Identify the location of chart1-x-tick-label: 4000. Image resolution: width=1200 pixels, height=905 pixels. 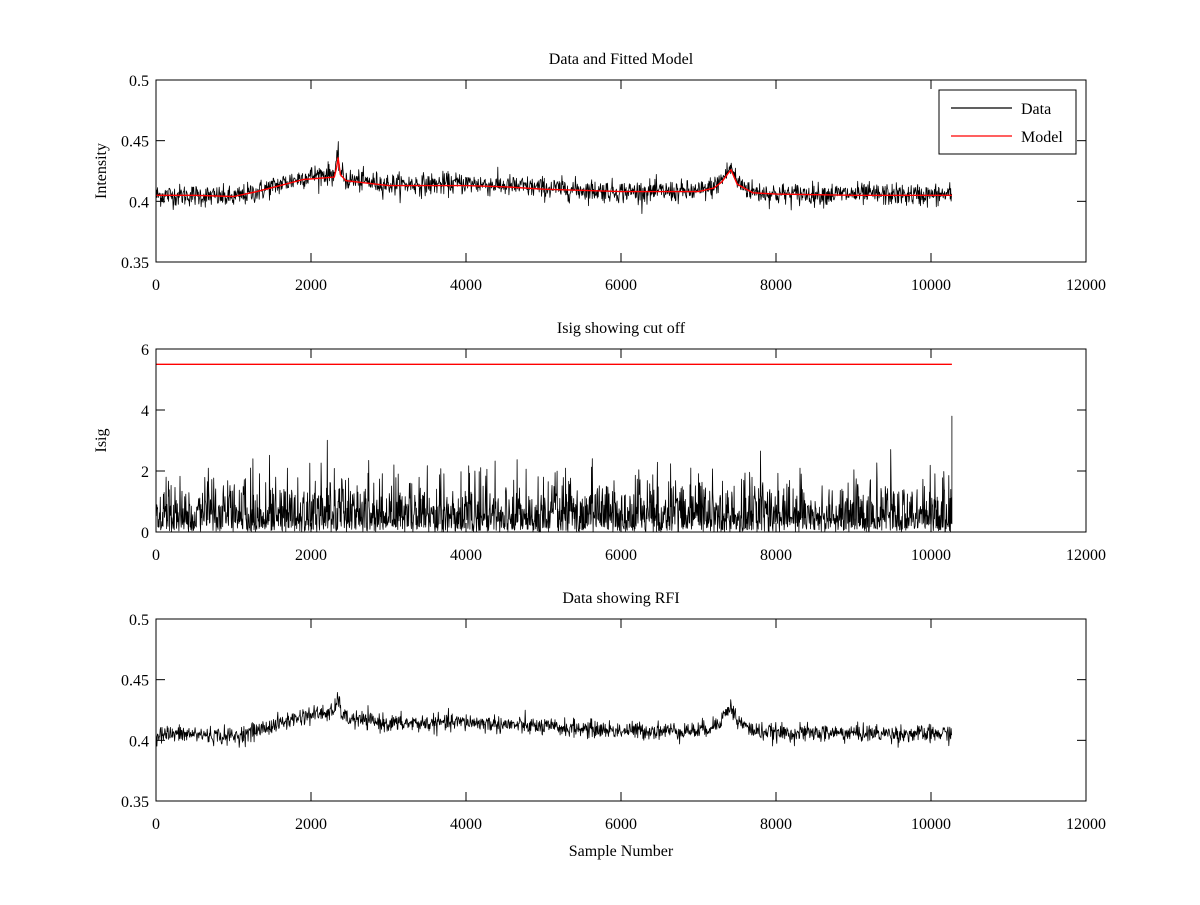
(466, 285).